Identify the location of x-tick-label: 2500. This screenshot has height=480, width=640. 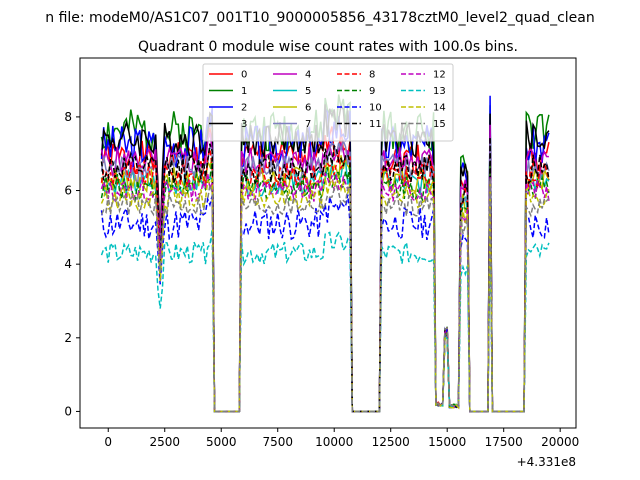
(164, 442).